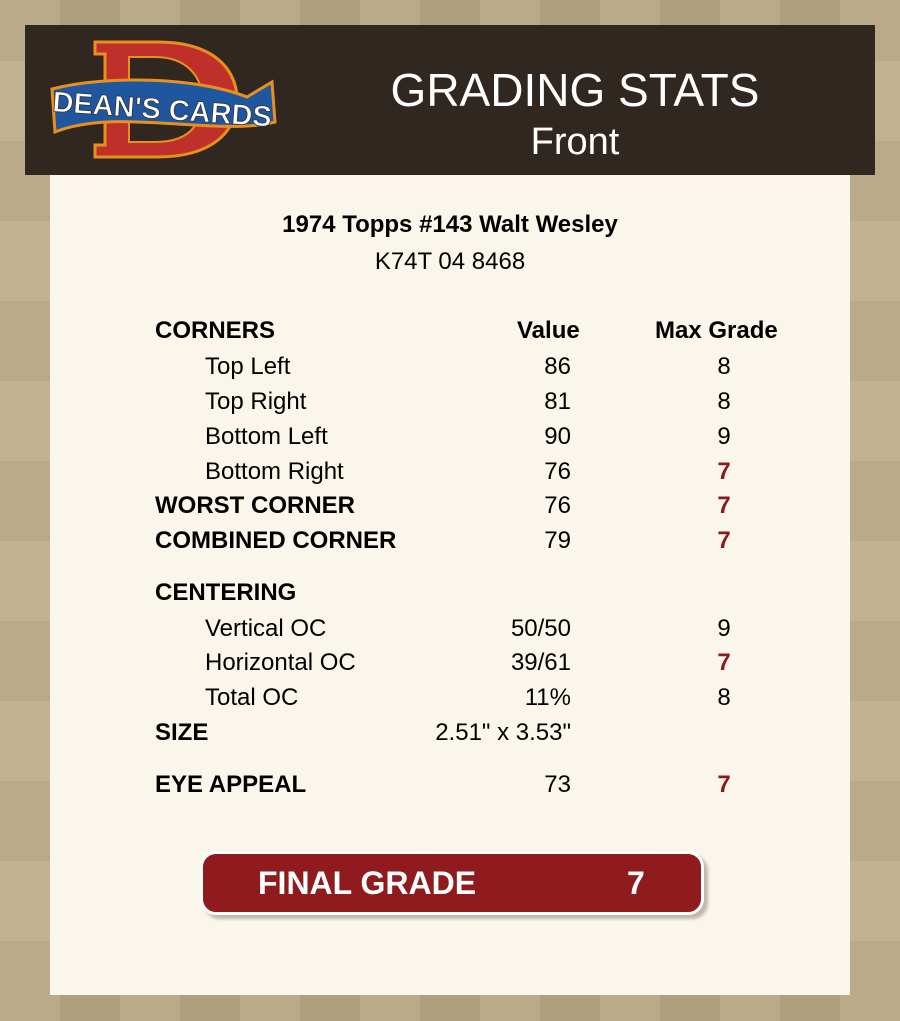 The height and width of the screenshot is (1021, 900). I want to click on row-label: Top Left, so click(248, 366).